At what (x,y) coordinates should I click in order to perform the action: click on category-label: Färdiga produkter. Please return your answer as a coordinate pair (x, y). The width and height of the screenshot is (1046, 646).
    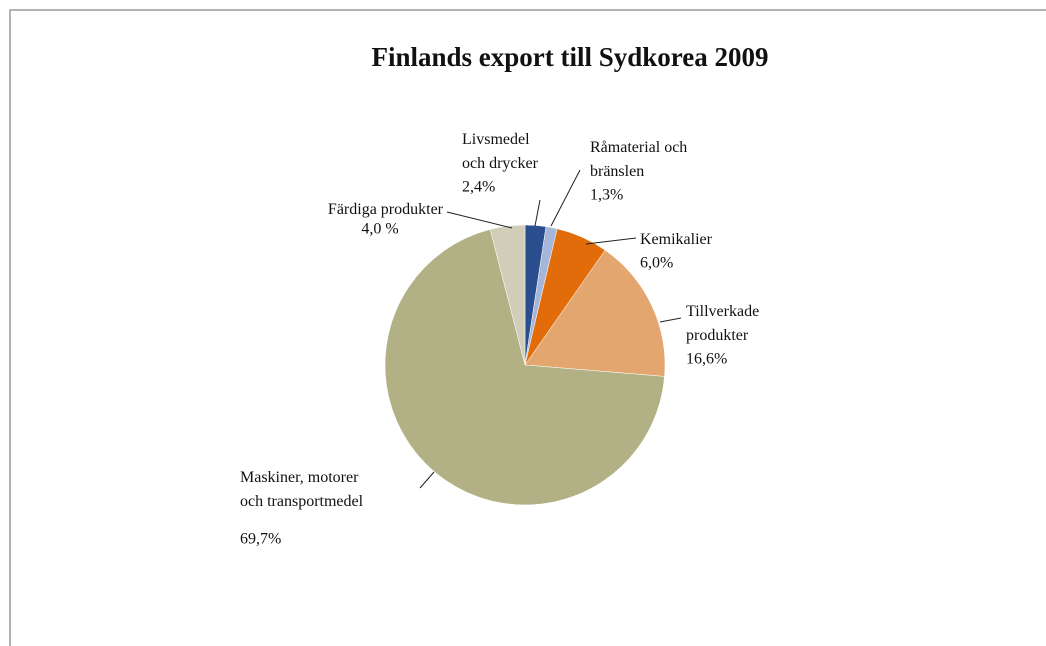
    Looking at the image, I should click on (386, 209).